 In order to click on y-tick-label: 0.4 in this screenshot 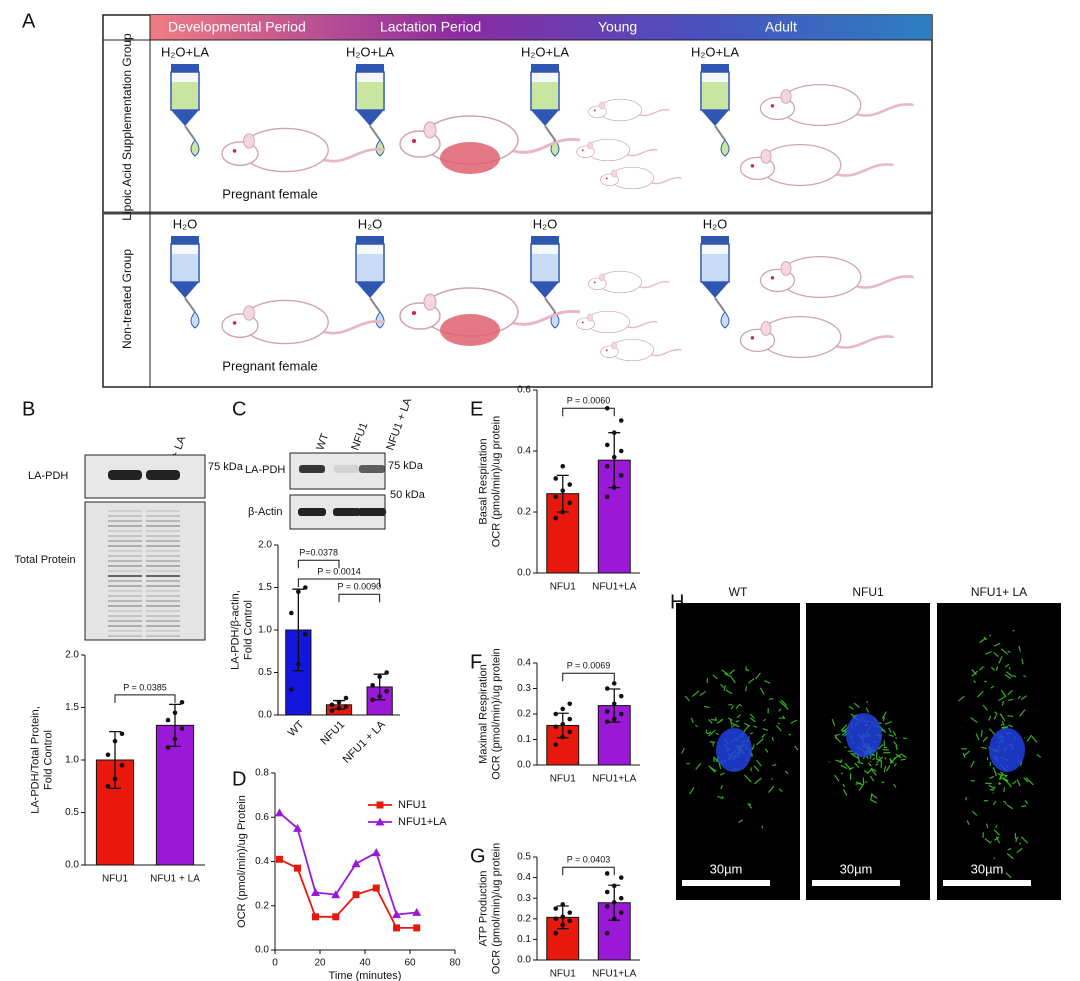, I will do `click(262, 861)`.